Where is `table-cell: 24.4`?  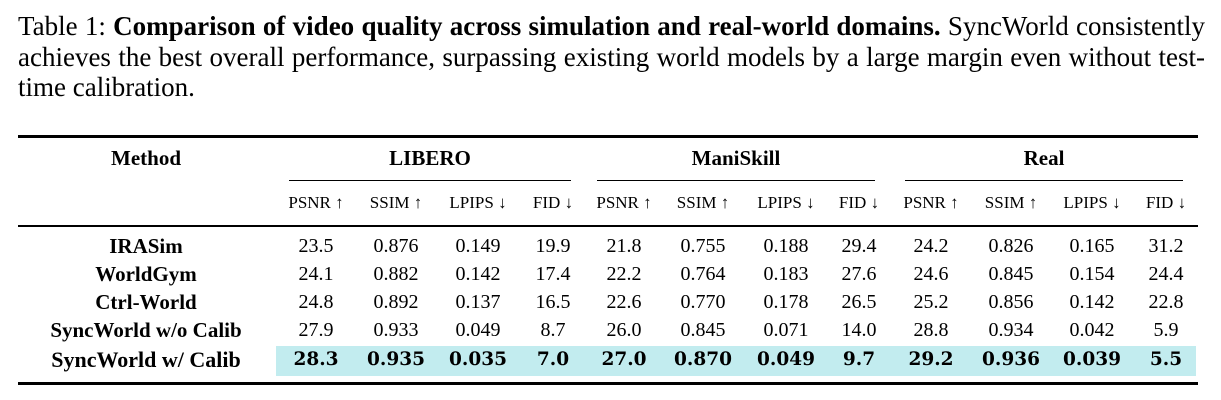 table-cell: 24.4 is located at coordinates (1166, 274).